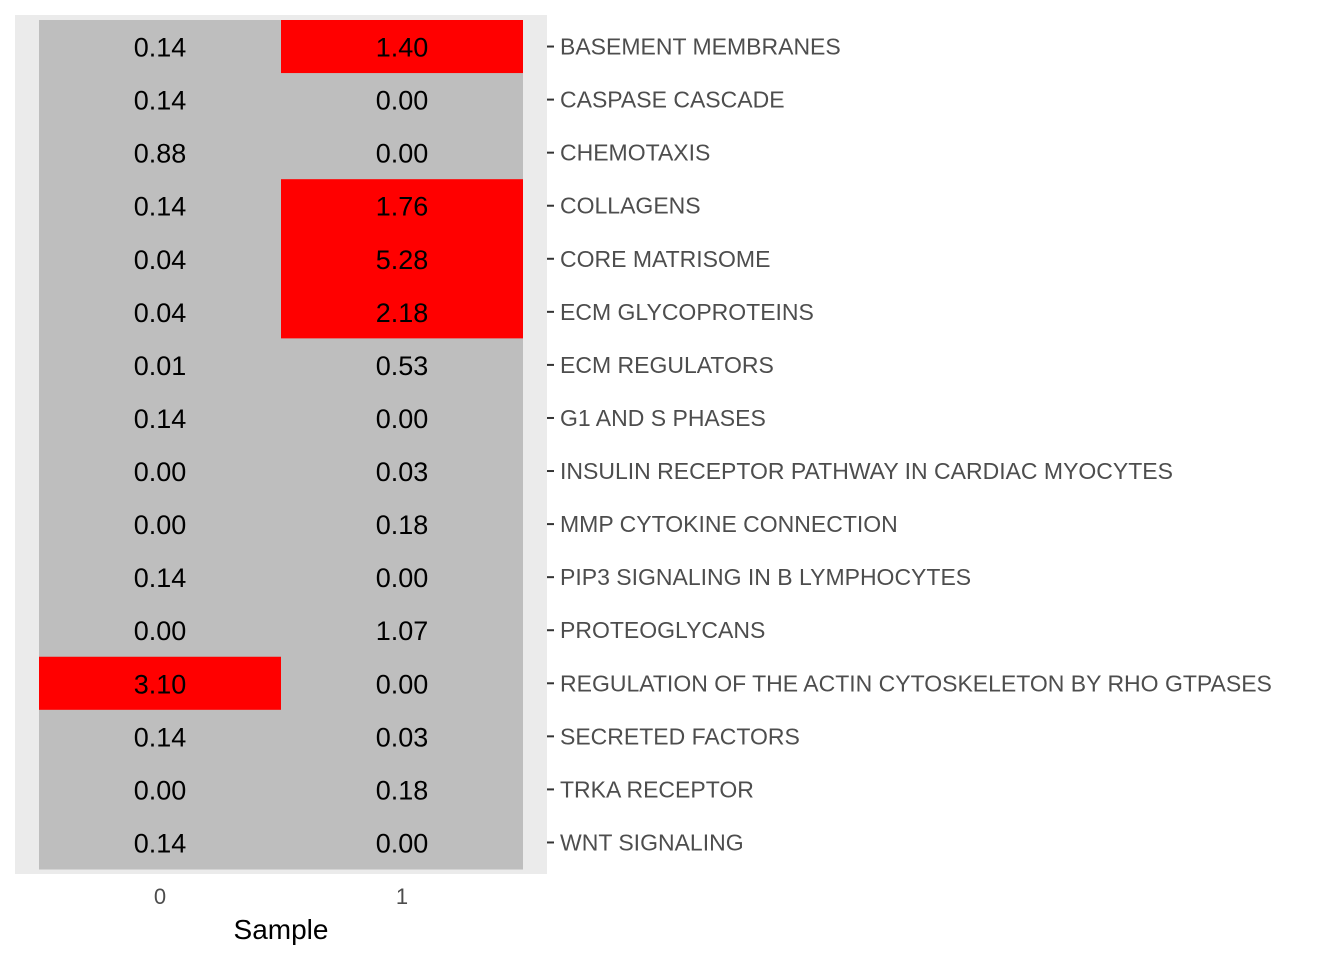  I want to click on row-label: CORE MATRISOME, so click(665, 259).